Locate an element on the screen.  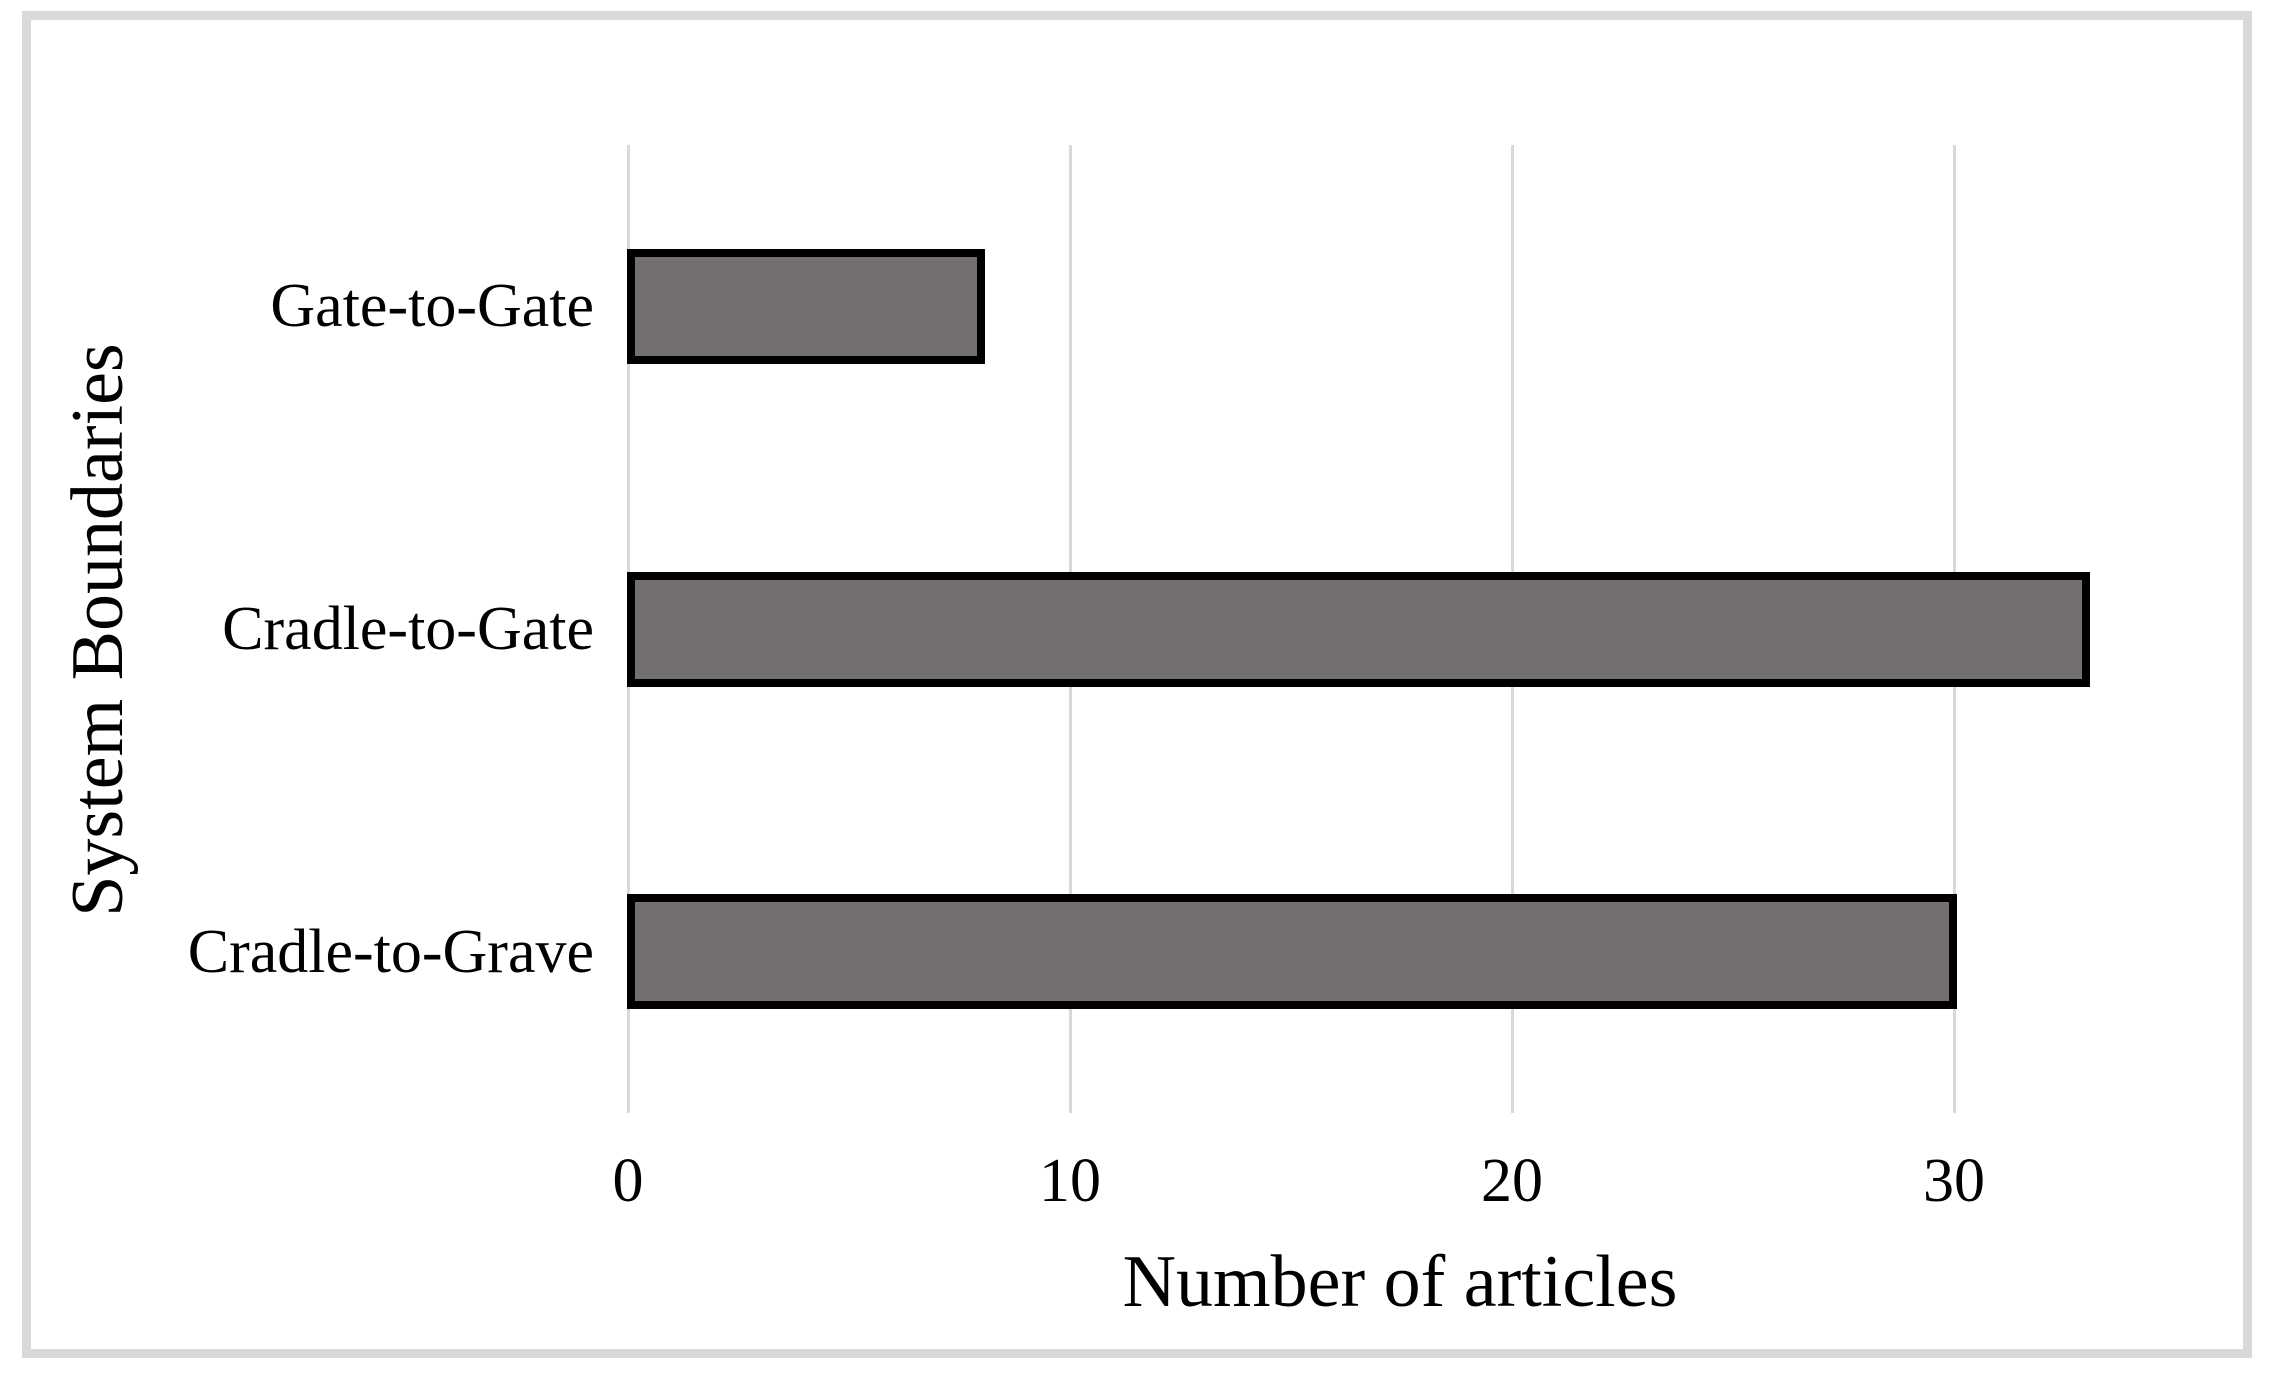
bar-cradle-to-grave is located at coordinates (1292, 952).